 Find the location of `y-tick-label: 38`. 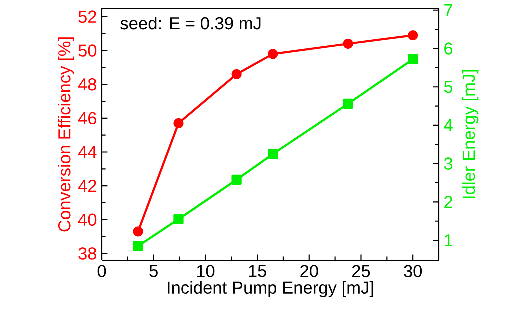

y-tick-label: 38 is located at coordinates (87, 253).